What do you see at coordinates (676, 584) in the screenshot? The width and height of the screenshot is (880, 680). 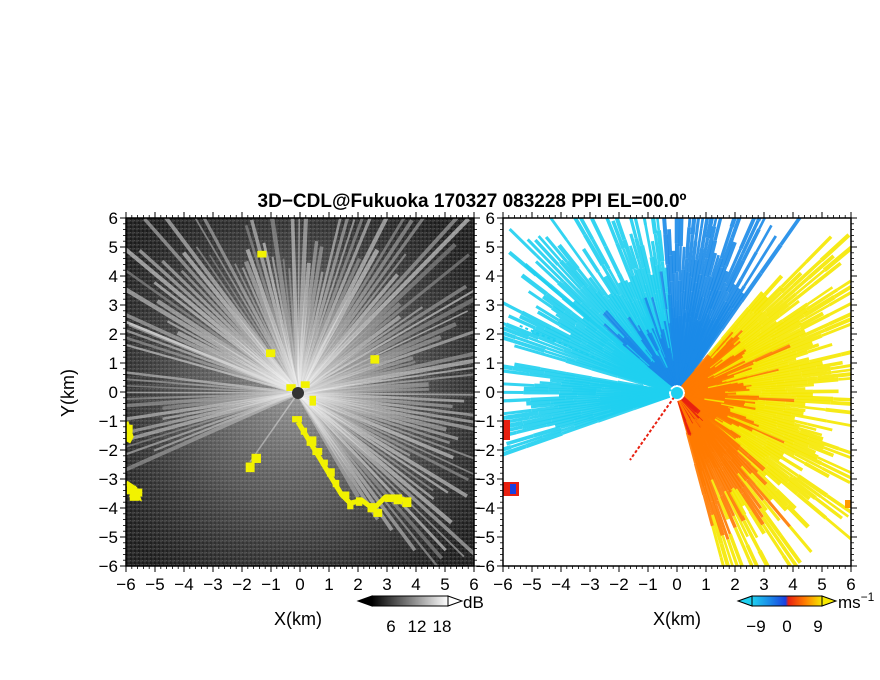 I see `x-tick-label: 0` at bounding box center [676, 584].